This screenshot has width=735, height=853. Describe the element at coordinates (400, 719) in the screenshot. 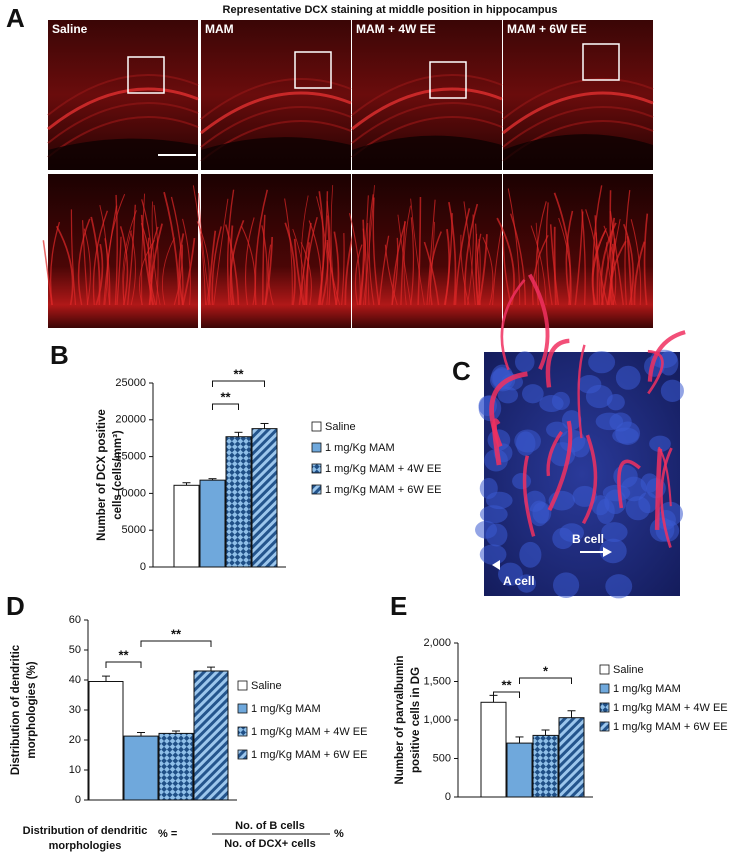

I see `y-axis-label: Number of parvalbumin` at that location.